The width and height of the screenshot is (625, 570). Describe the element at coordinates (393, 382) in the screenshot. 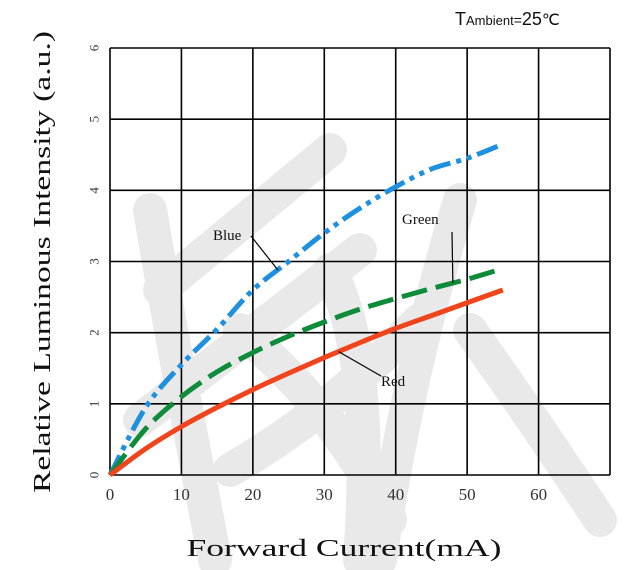

I see `annotation-red: Red` at that location.